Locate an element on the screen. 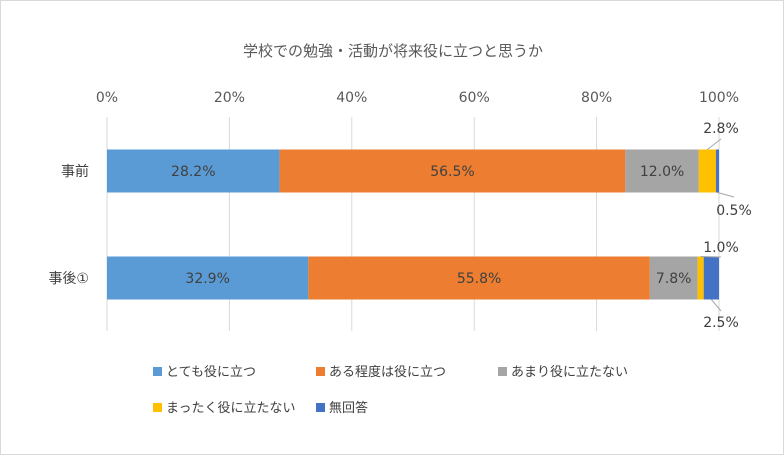 The image size is (784, 456). x-tick-label: 0% is located at coordinates (107, 98).